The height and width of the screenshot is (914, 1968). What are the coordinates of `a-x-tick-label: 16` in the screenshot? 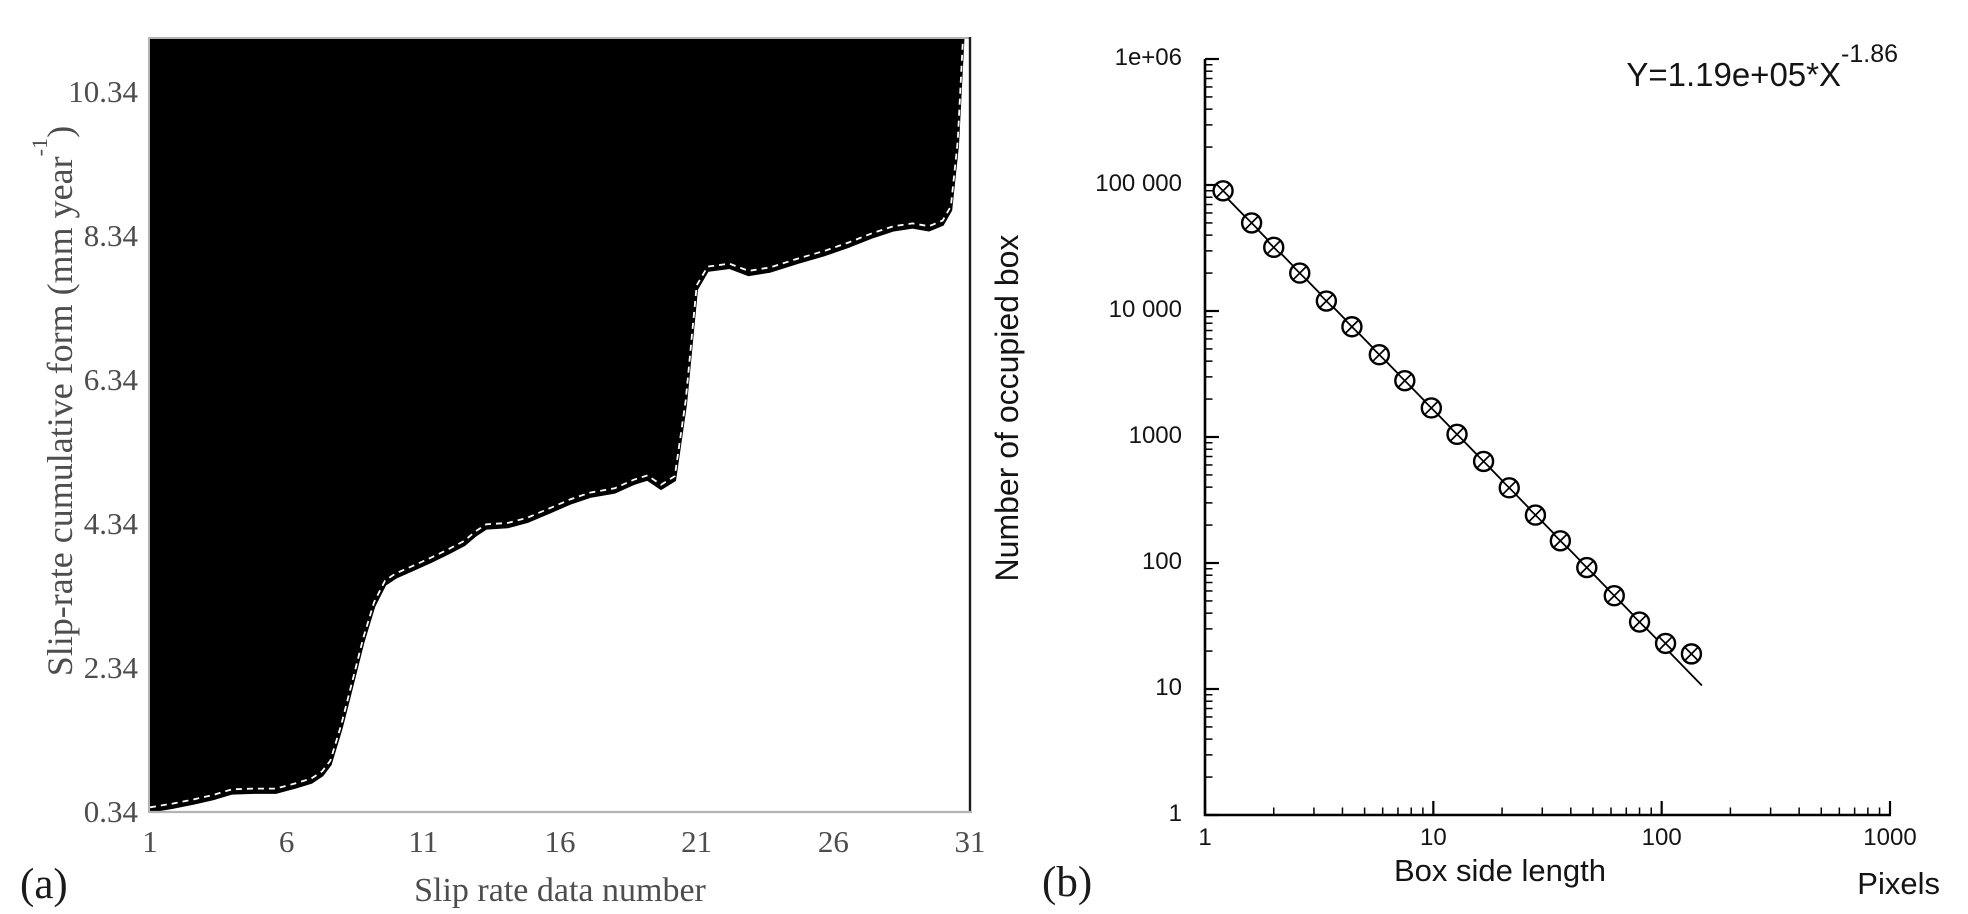 It's located at (560, 841).